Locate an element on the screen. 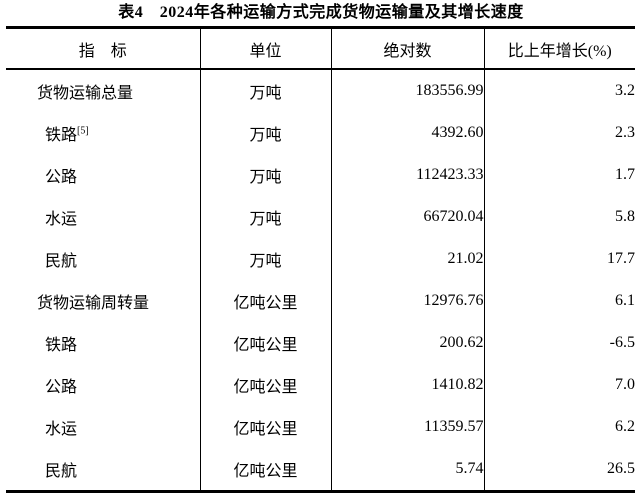  indicator-cell: 货物运输周转量 is located at coordinates (93, 303).